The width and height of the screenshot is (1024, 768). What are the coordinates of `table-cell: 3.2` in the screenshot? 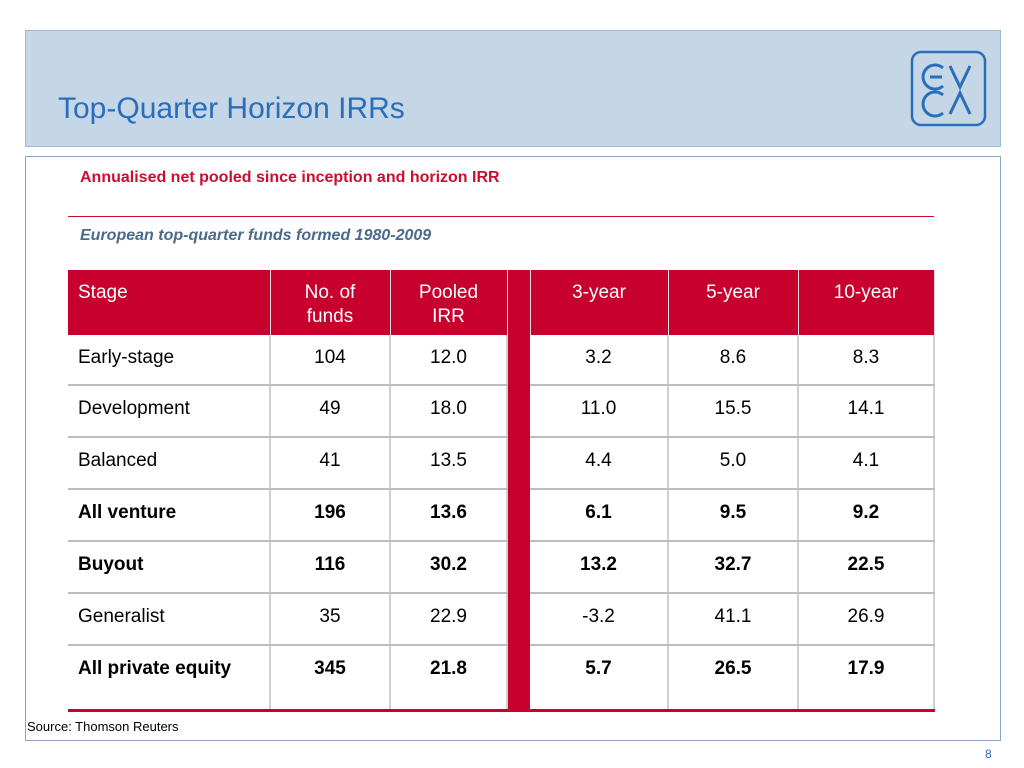 It's located at (599, 360).